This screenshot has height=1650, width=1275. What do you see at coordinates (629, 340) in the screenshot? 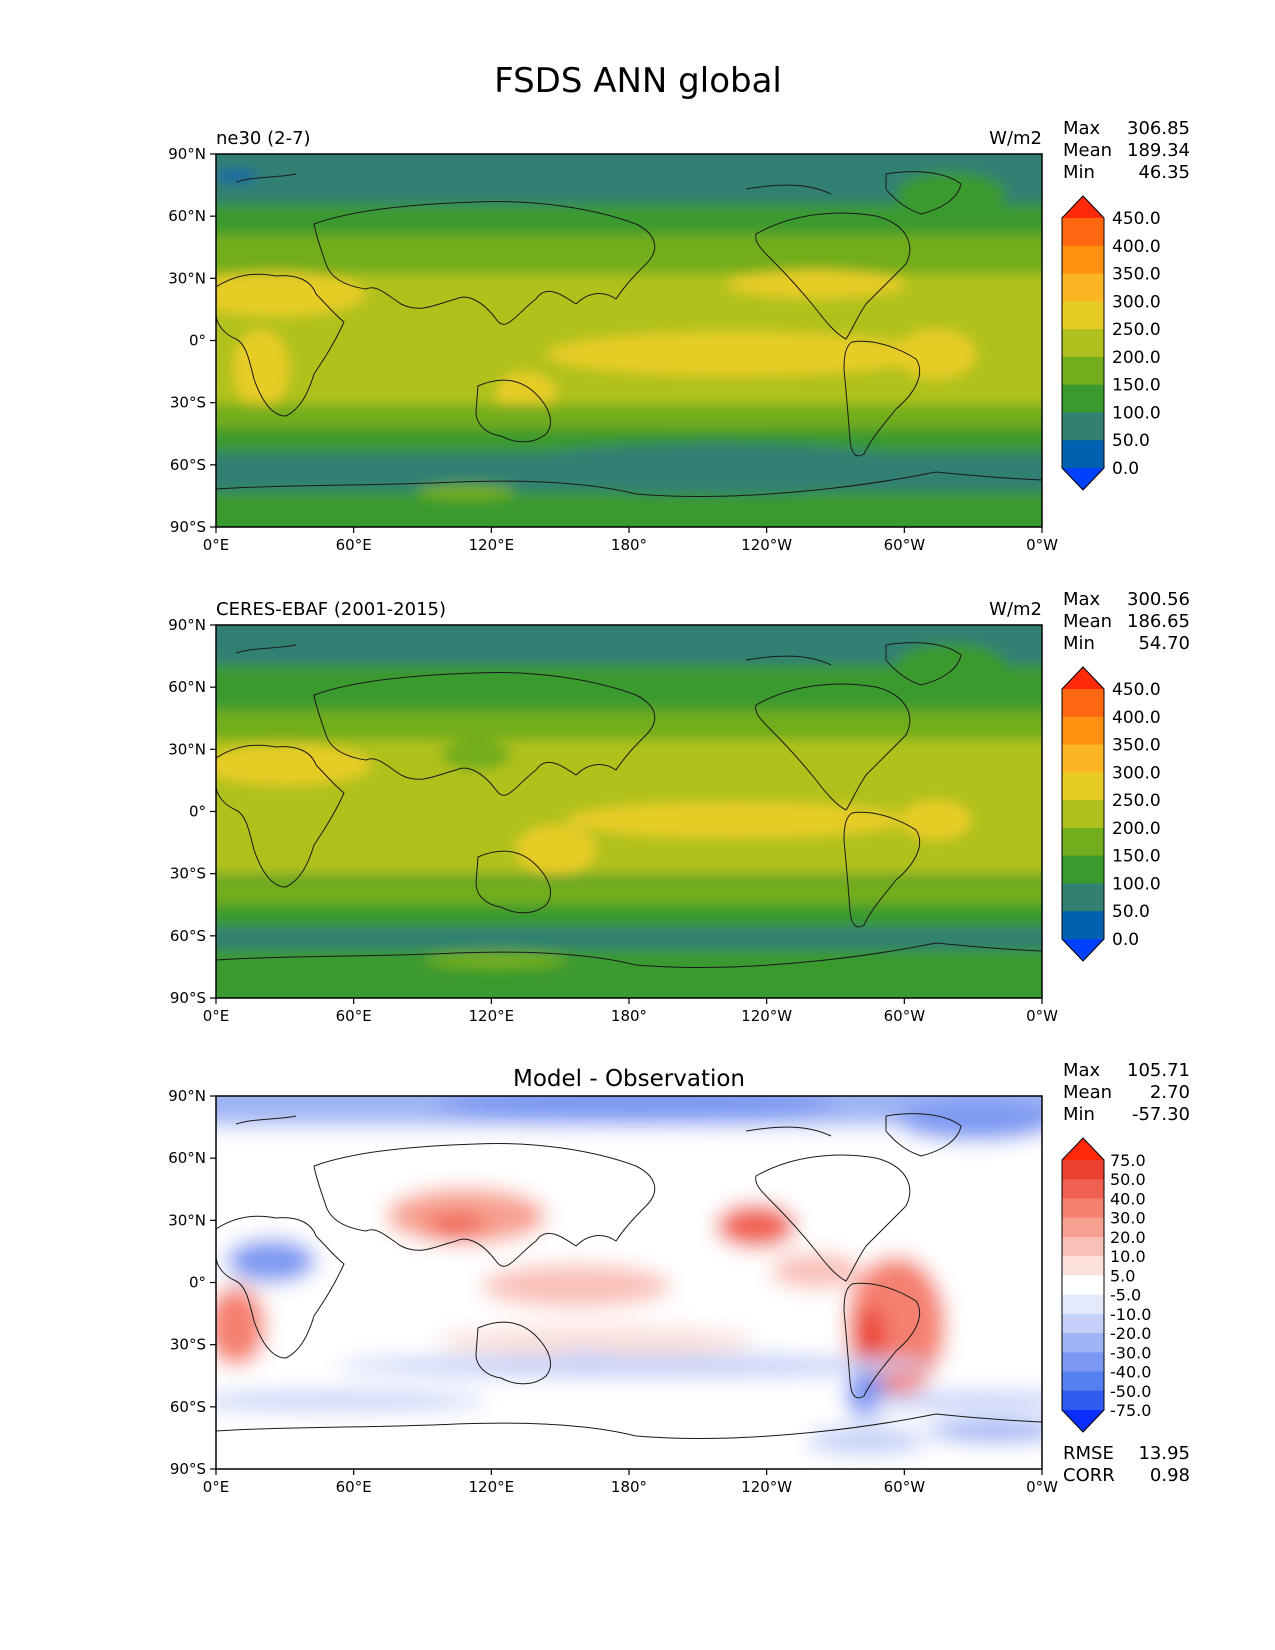
I see `panel-model` at bounding box center [629, 340].